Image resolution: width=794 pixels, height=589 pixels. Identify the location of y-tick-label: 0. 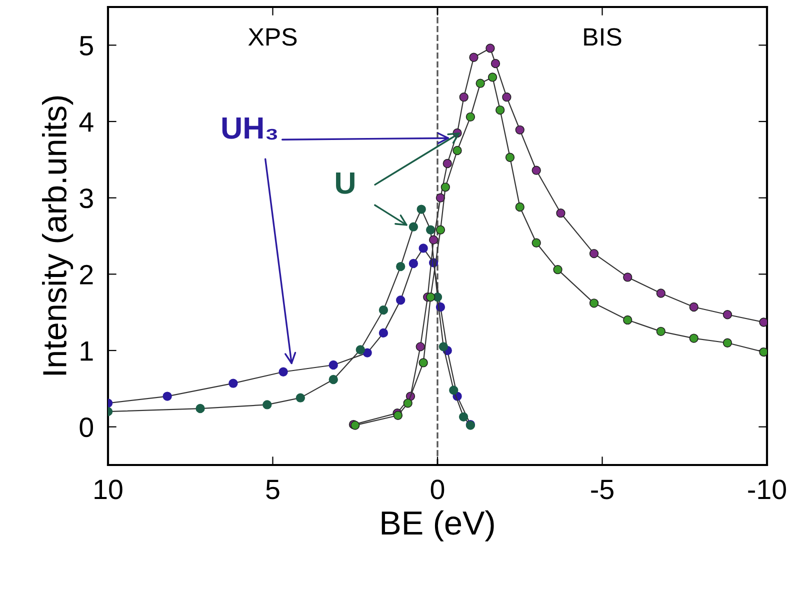
(87, 428).